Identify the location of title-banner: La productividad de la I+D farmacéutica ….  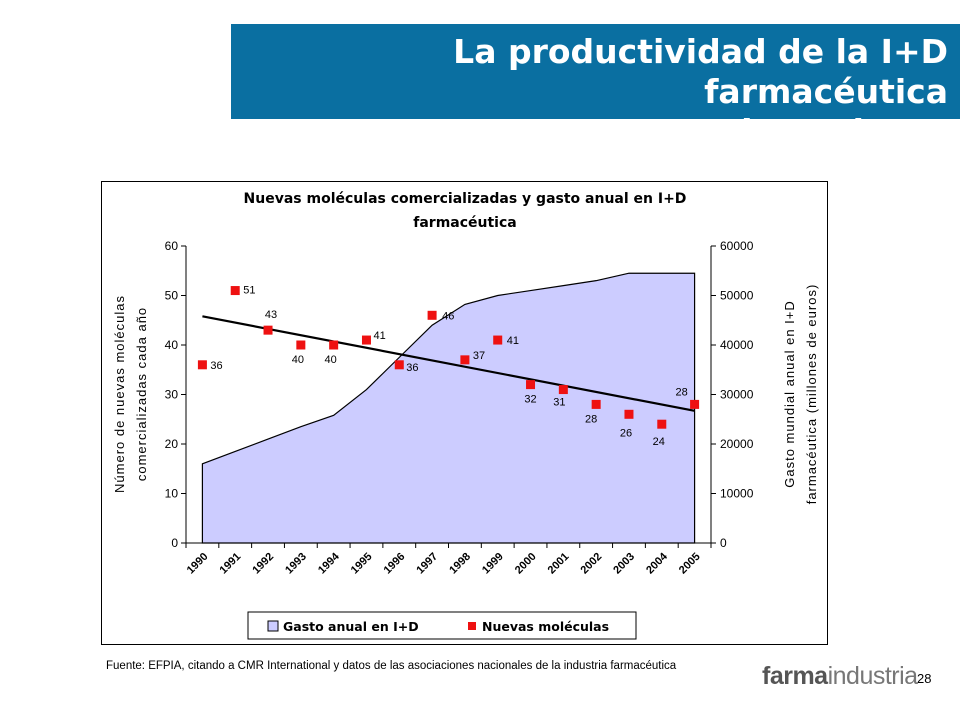
(595, 87).